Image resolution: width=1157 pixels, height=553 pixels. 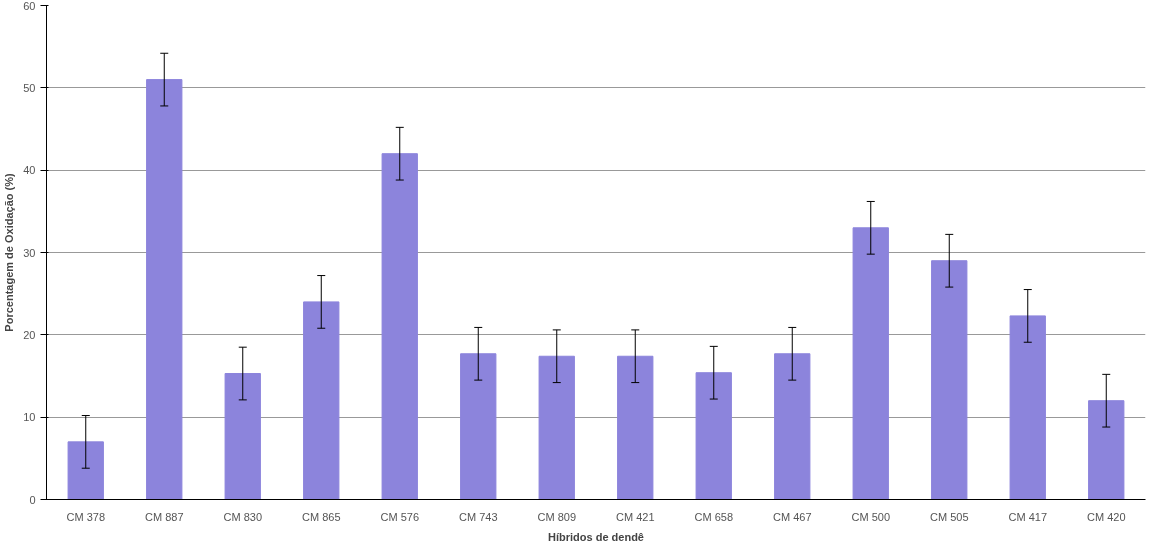 I want to click on x-tick-label: CM 378, so click(x=86, y=516).